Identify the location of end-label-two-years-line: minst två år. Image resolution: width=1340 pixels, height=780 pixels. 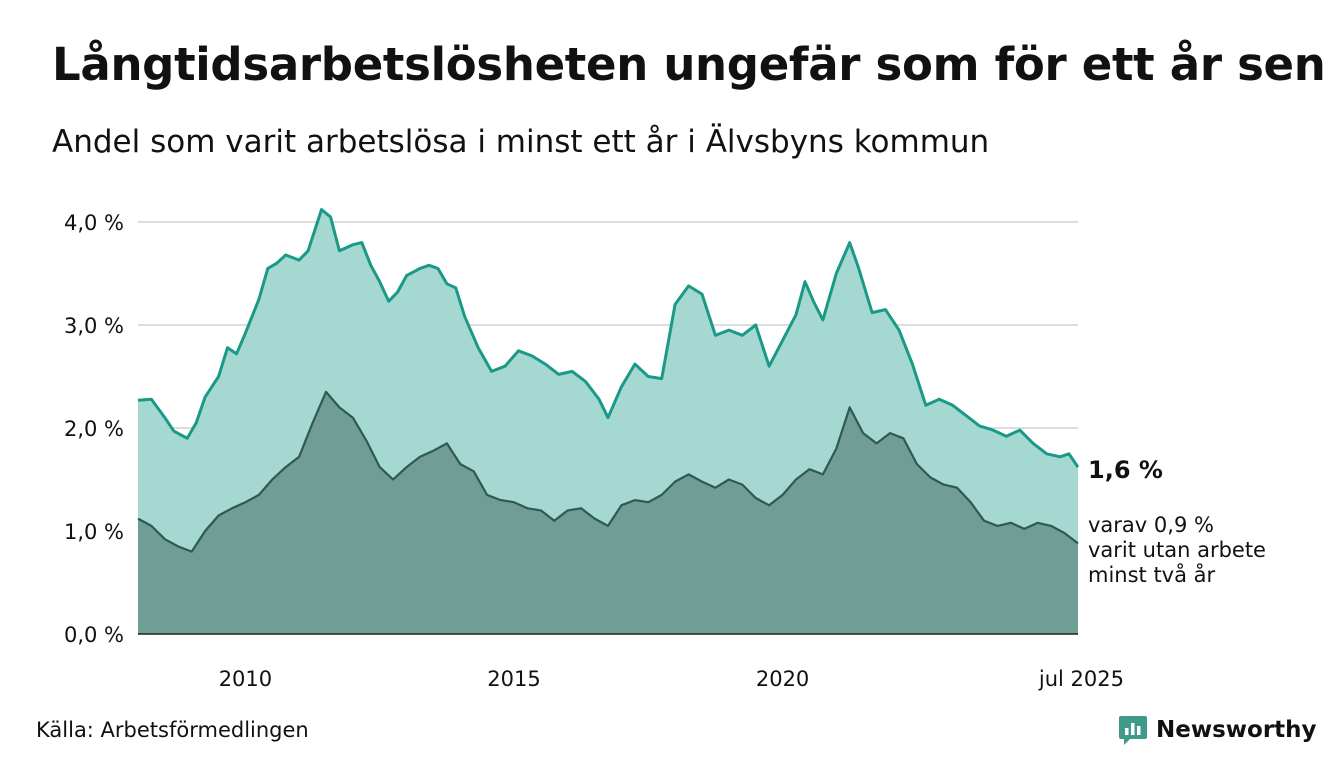
(1152, 574).